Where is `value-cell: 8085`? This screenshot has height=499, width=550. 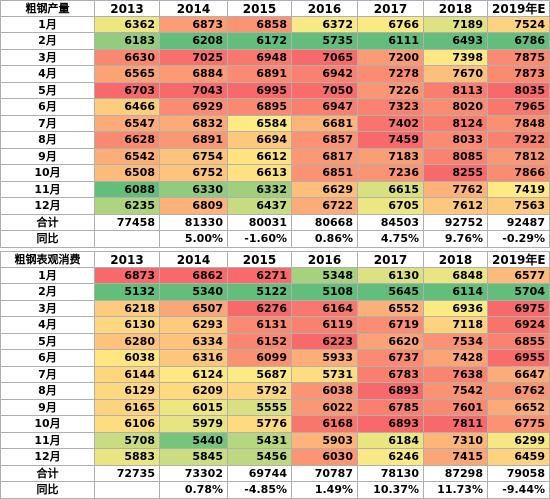 value-cell: 8085 is located at coordinates (456, 156).